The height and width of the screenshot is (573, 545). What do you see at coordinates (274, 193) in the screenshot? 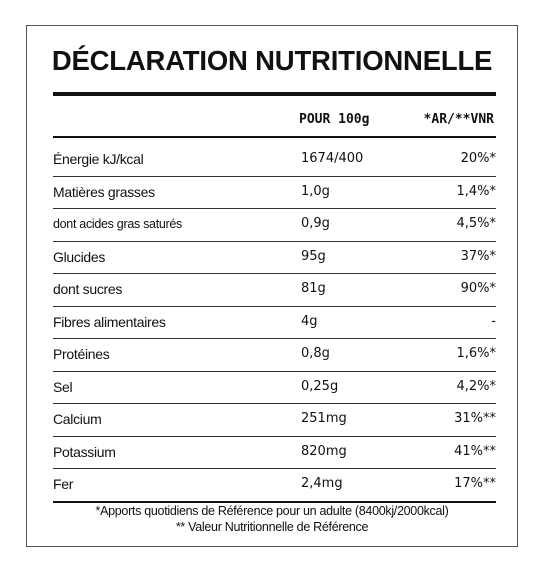
I see `table-row: Matières grasses 1,0g 1,4%*` at bounding box center [274, 193].